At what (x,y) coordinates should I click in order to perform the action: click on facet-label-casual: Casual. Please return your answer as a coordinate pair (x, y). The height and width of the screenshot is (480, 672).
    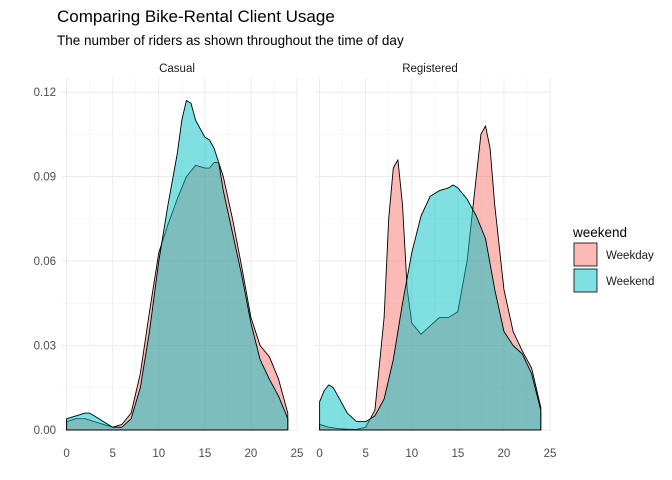
    Looking at the image, I should click on (177, 69).